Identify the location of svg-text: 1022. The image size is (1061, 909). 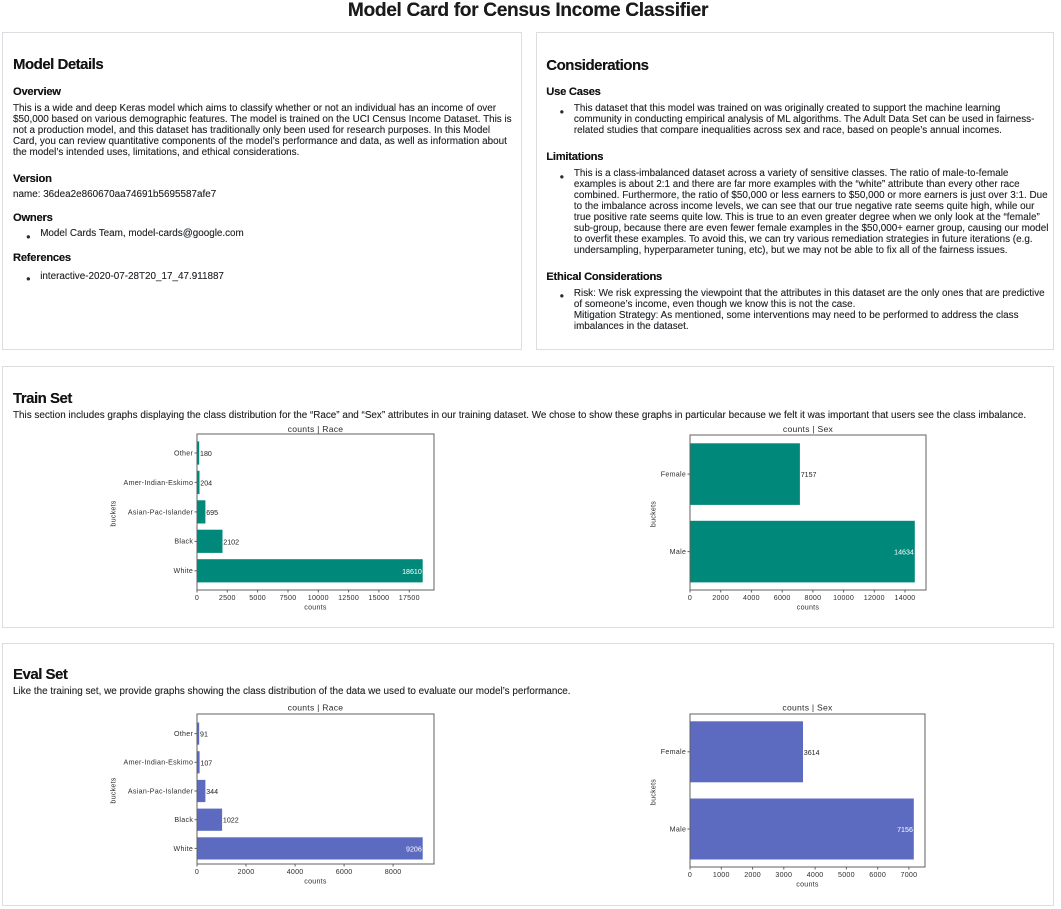
(230, 820).